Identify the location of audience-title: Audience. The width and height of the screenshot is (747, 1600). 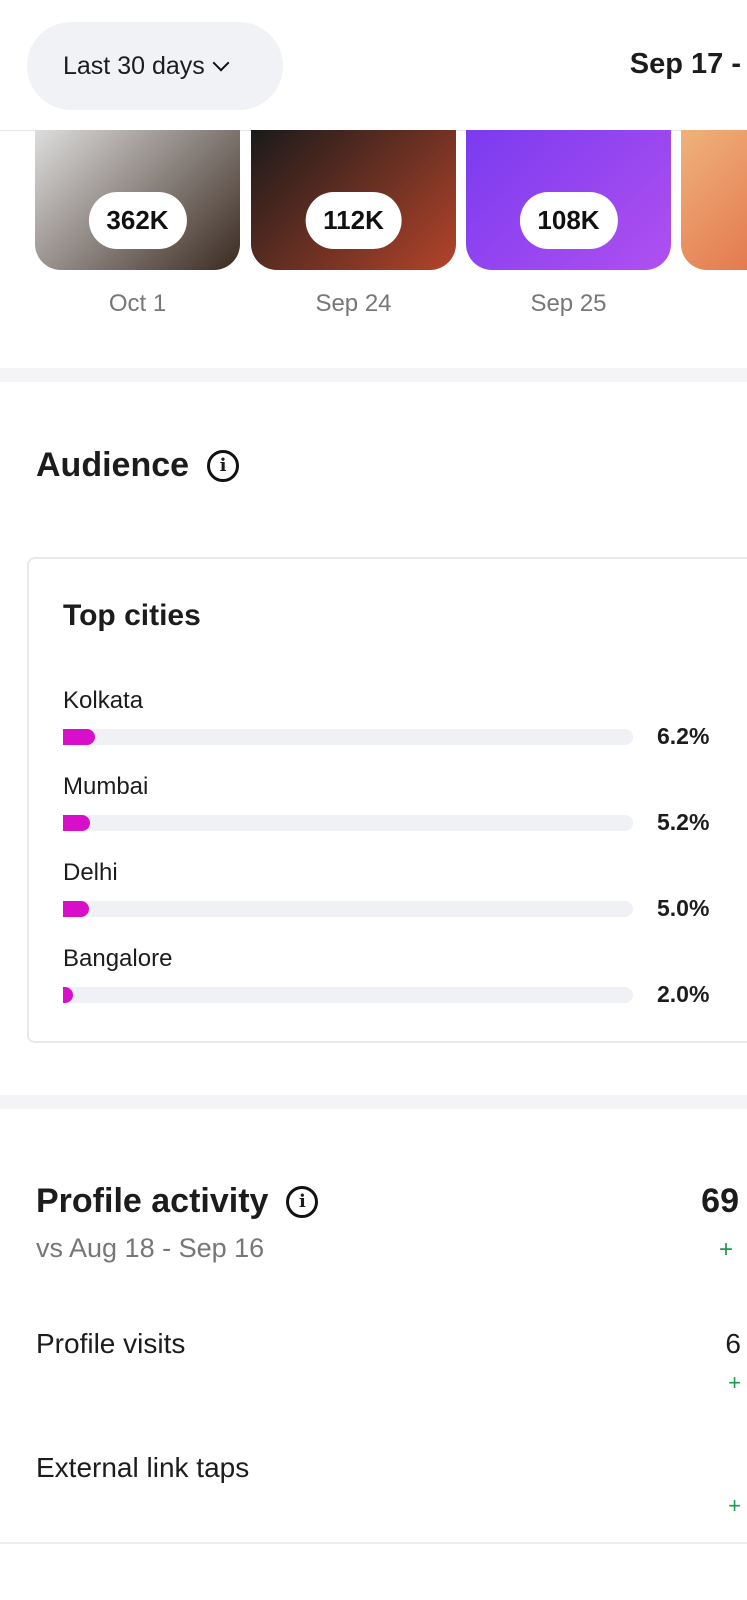
(113, 465).